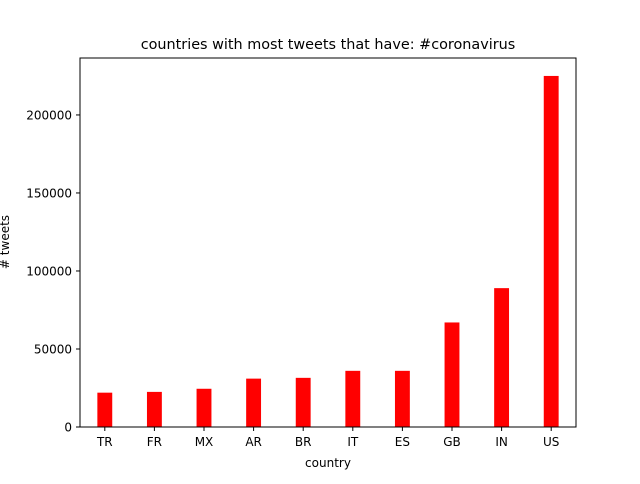 The width and height of the screenshot is (640, 484). What do you see at coordinates (402, 442) in the screenshot?
I see `x-tick-label: ES` at bounding box center [402, 442].